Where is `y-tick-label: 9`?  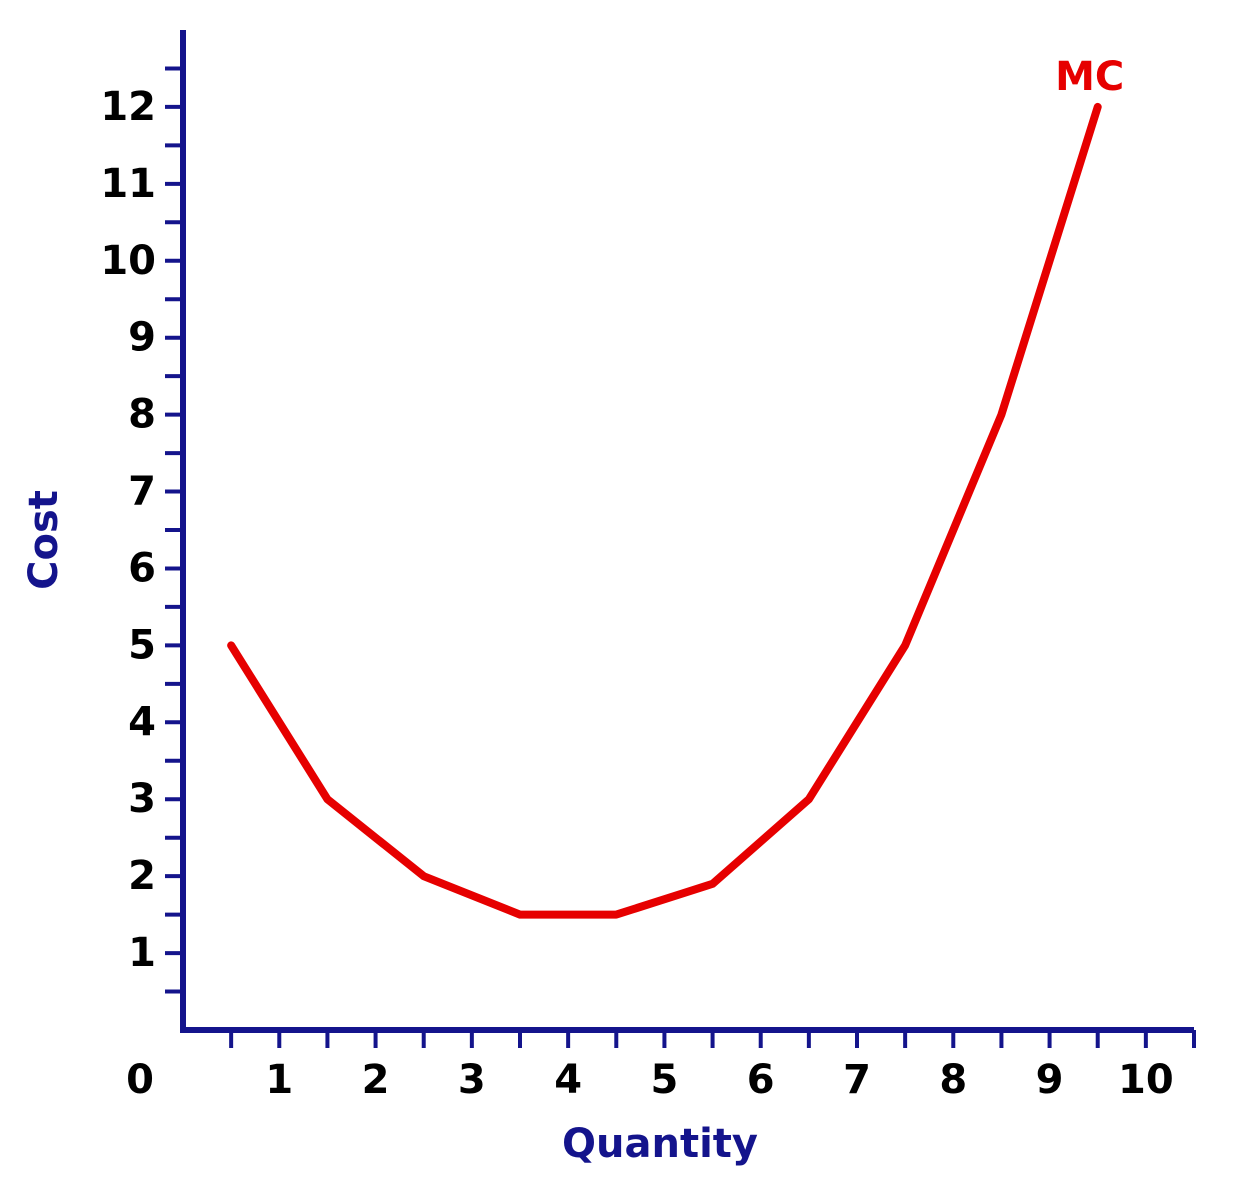
y-tick-label: 9 is located at coordinates (142, 338).